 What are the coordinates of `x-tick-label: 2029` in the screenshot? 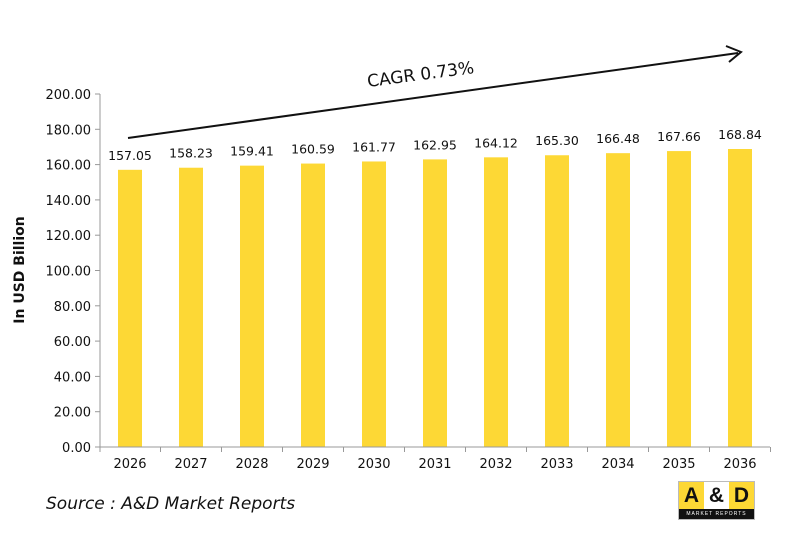 It's located at (312, 464).